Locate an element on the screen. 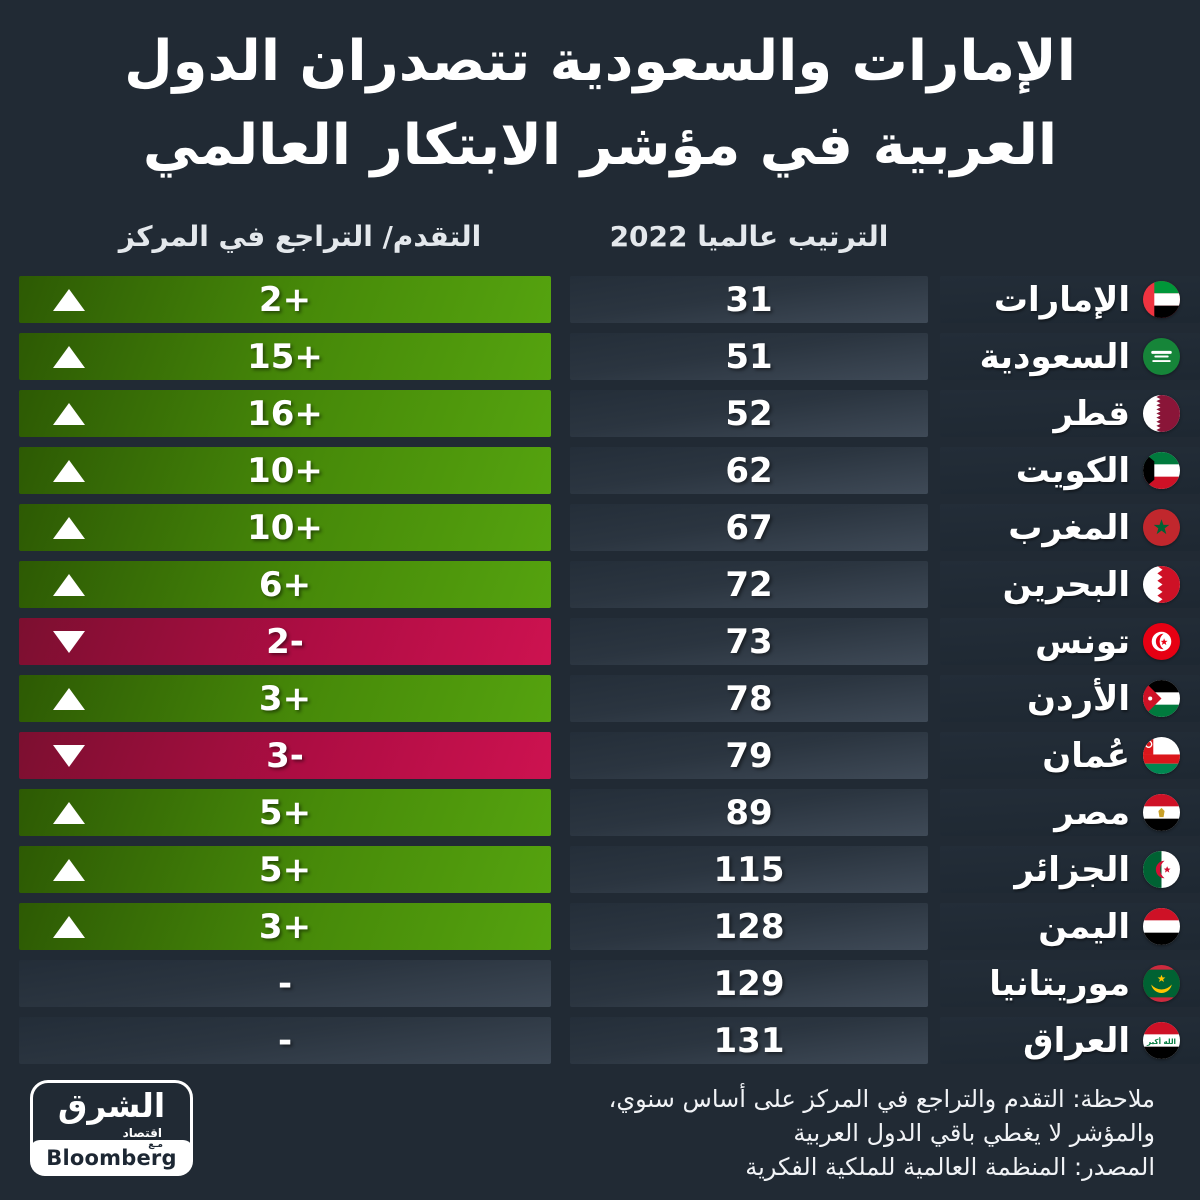 The image size is (1200, 1200). rank-value: 67 is located at coordinates (749, 527).